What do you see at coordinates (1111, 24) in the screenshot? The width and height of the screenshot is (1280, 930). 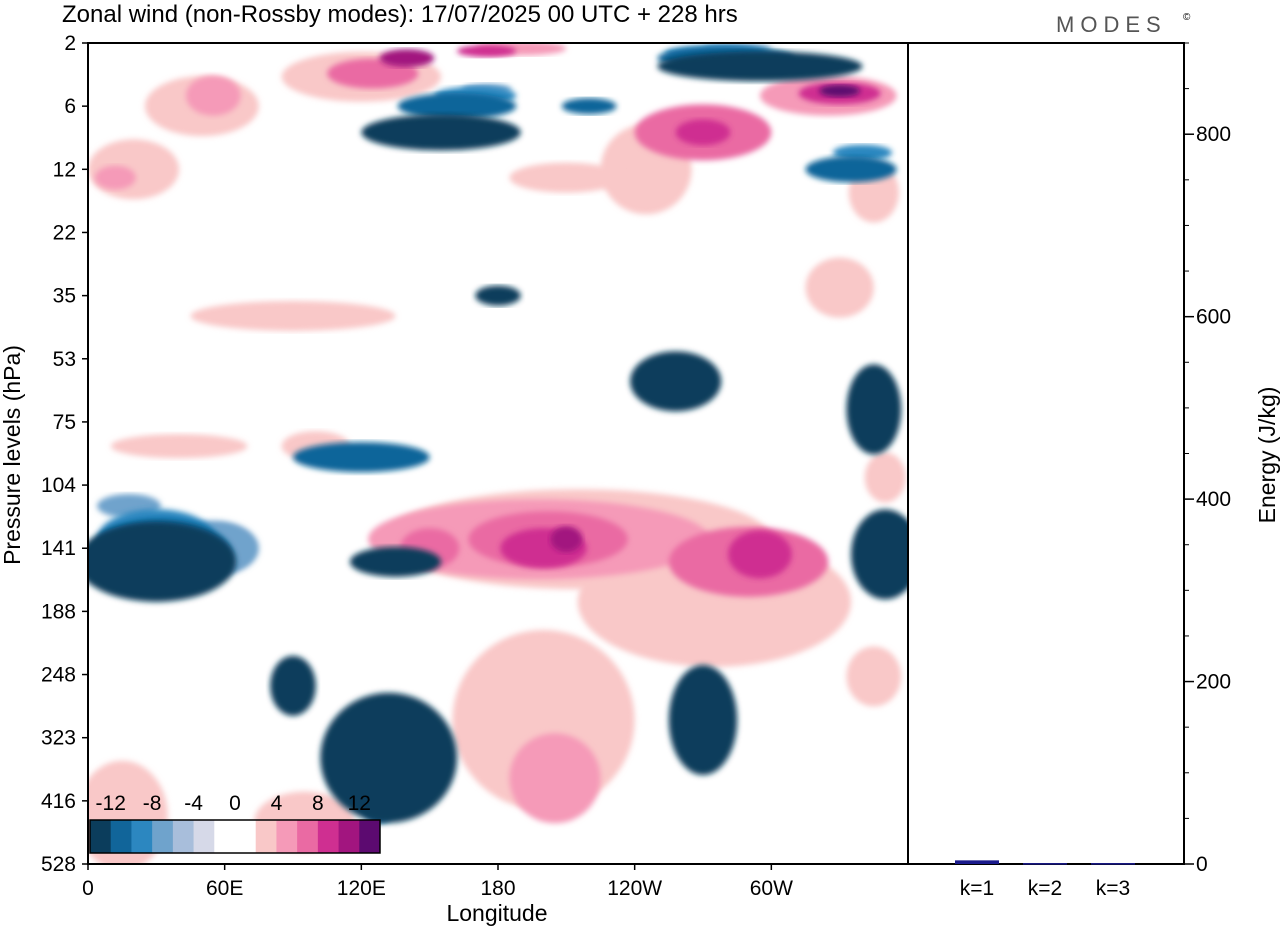 I see `logo-text: MODES` at bounding box center [1111, 24].